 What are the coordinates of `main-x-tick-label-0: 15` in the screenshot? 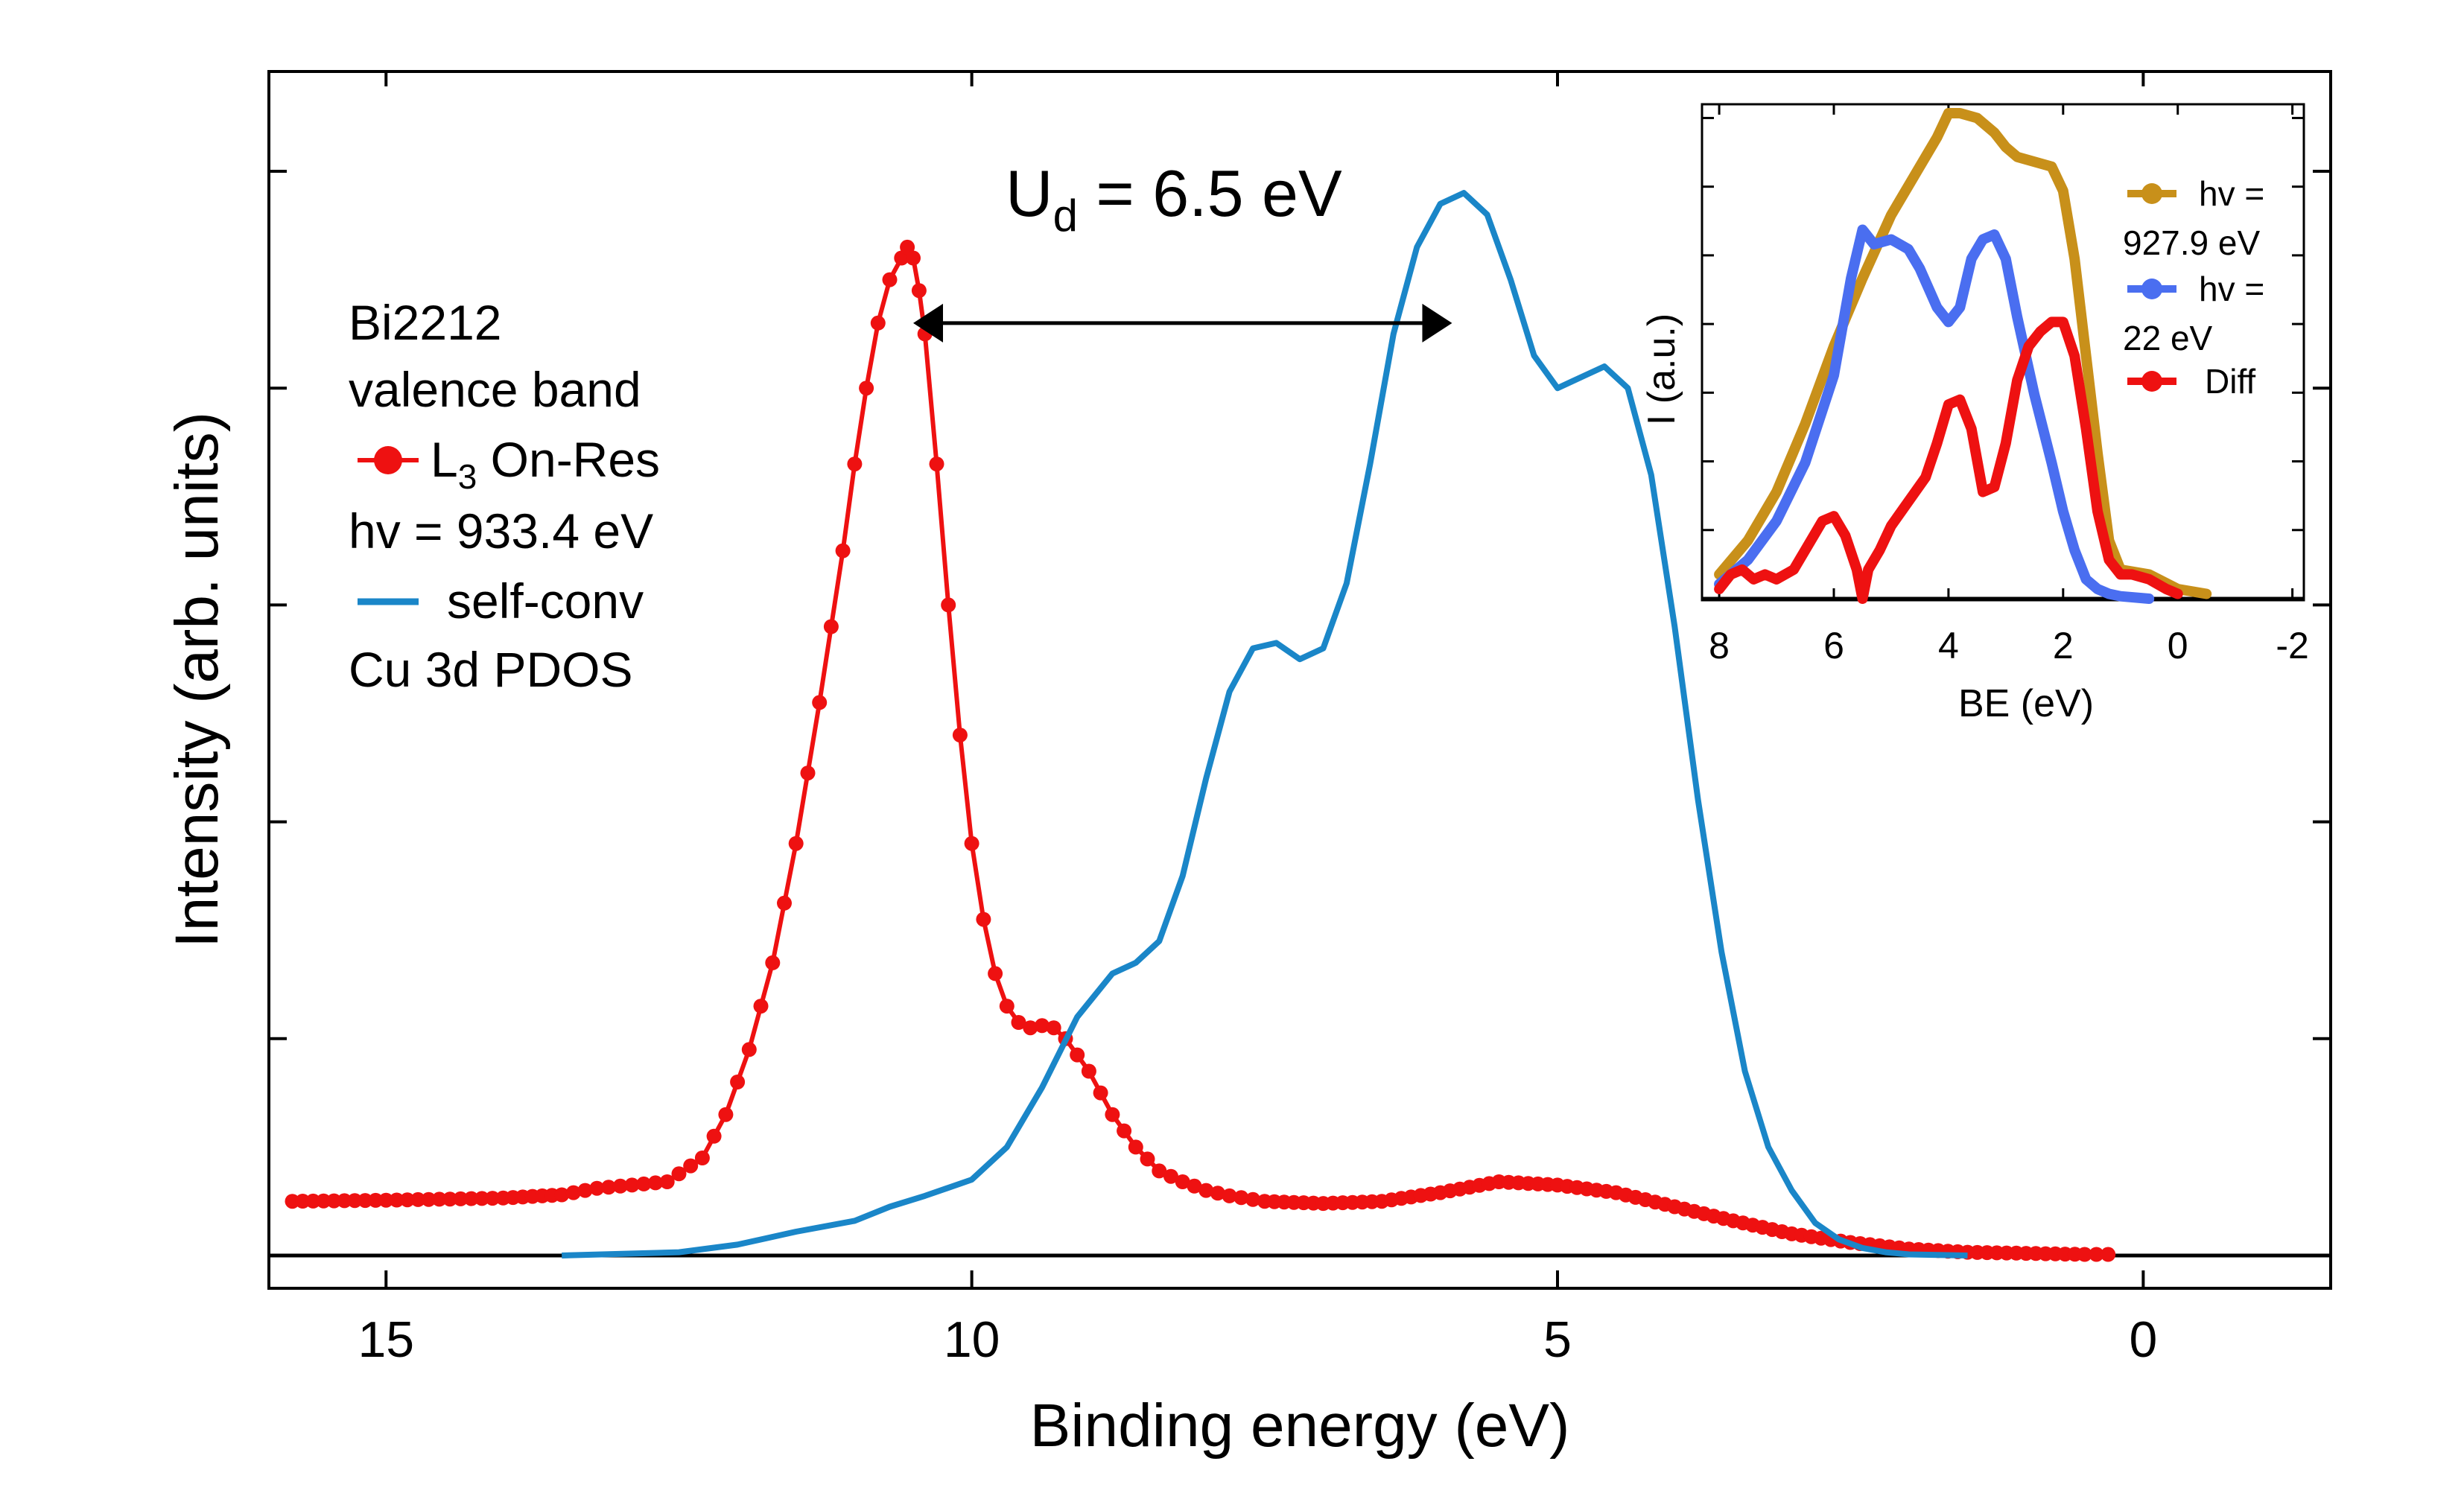 It's located at (386, 1339).